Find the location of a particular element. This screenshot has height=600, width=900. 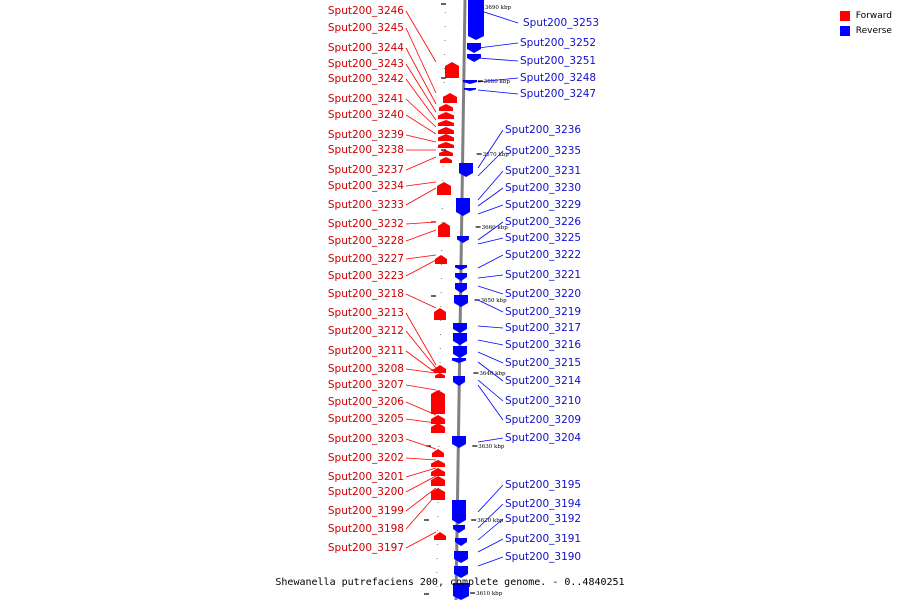

reverse-gene-label: Sput200_3251 is located at coordinates (558, 61).